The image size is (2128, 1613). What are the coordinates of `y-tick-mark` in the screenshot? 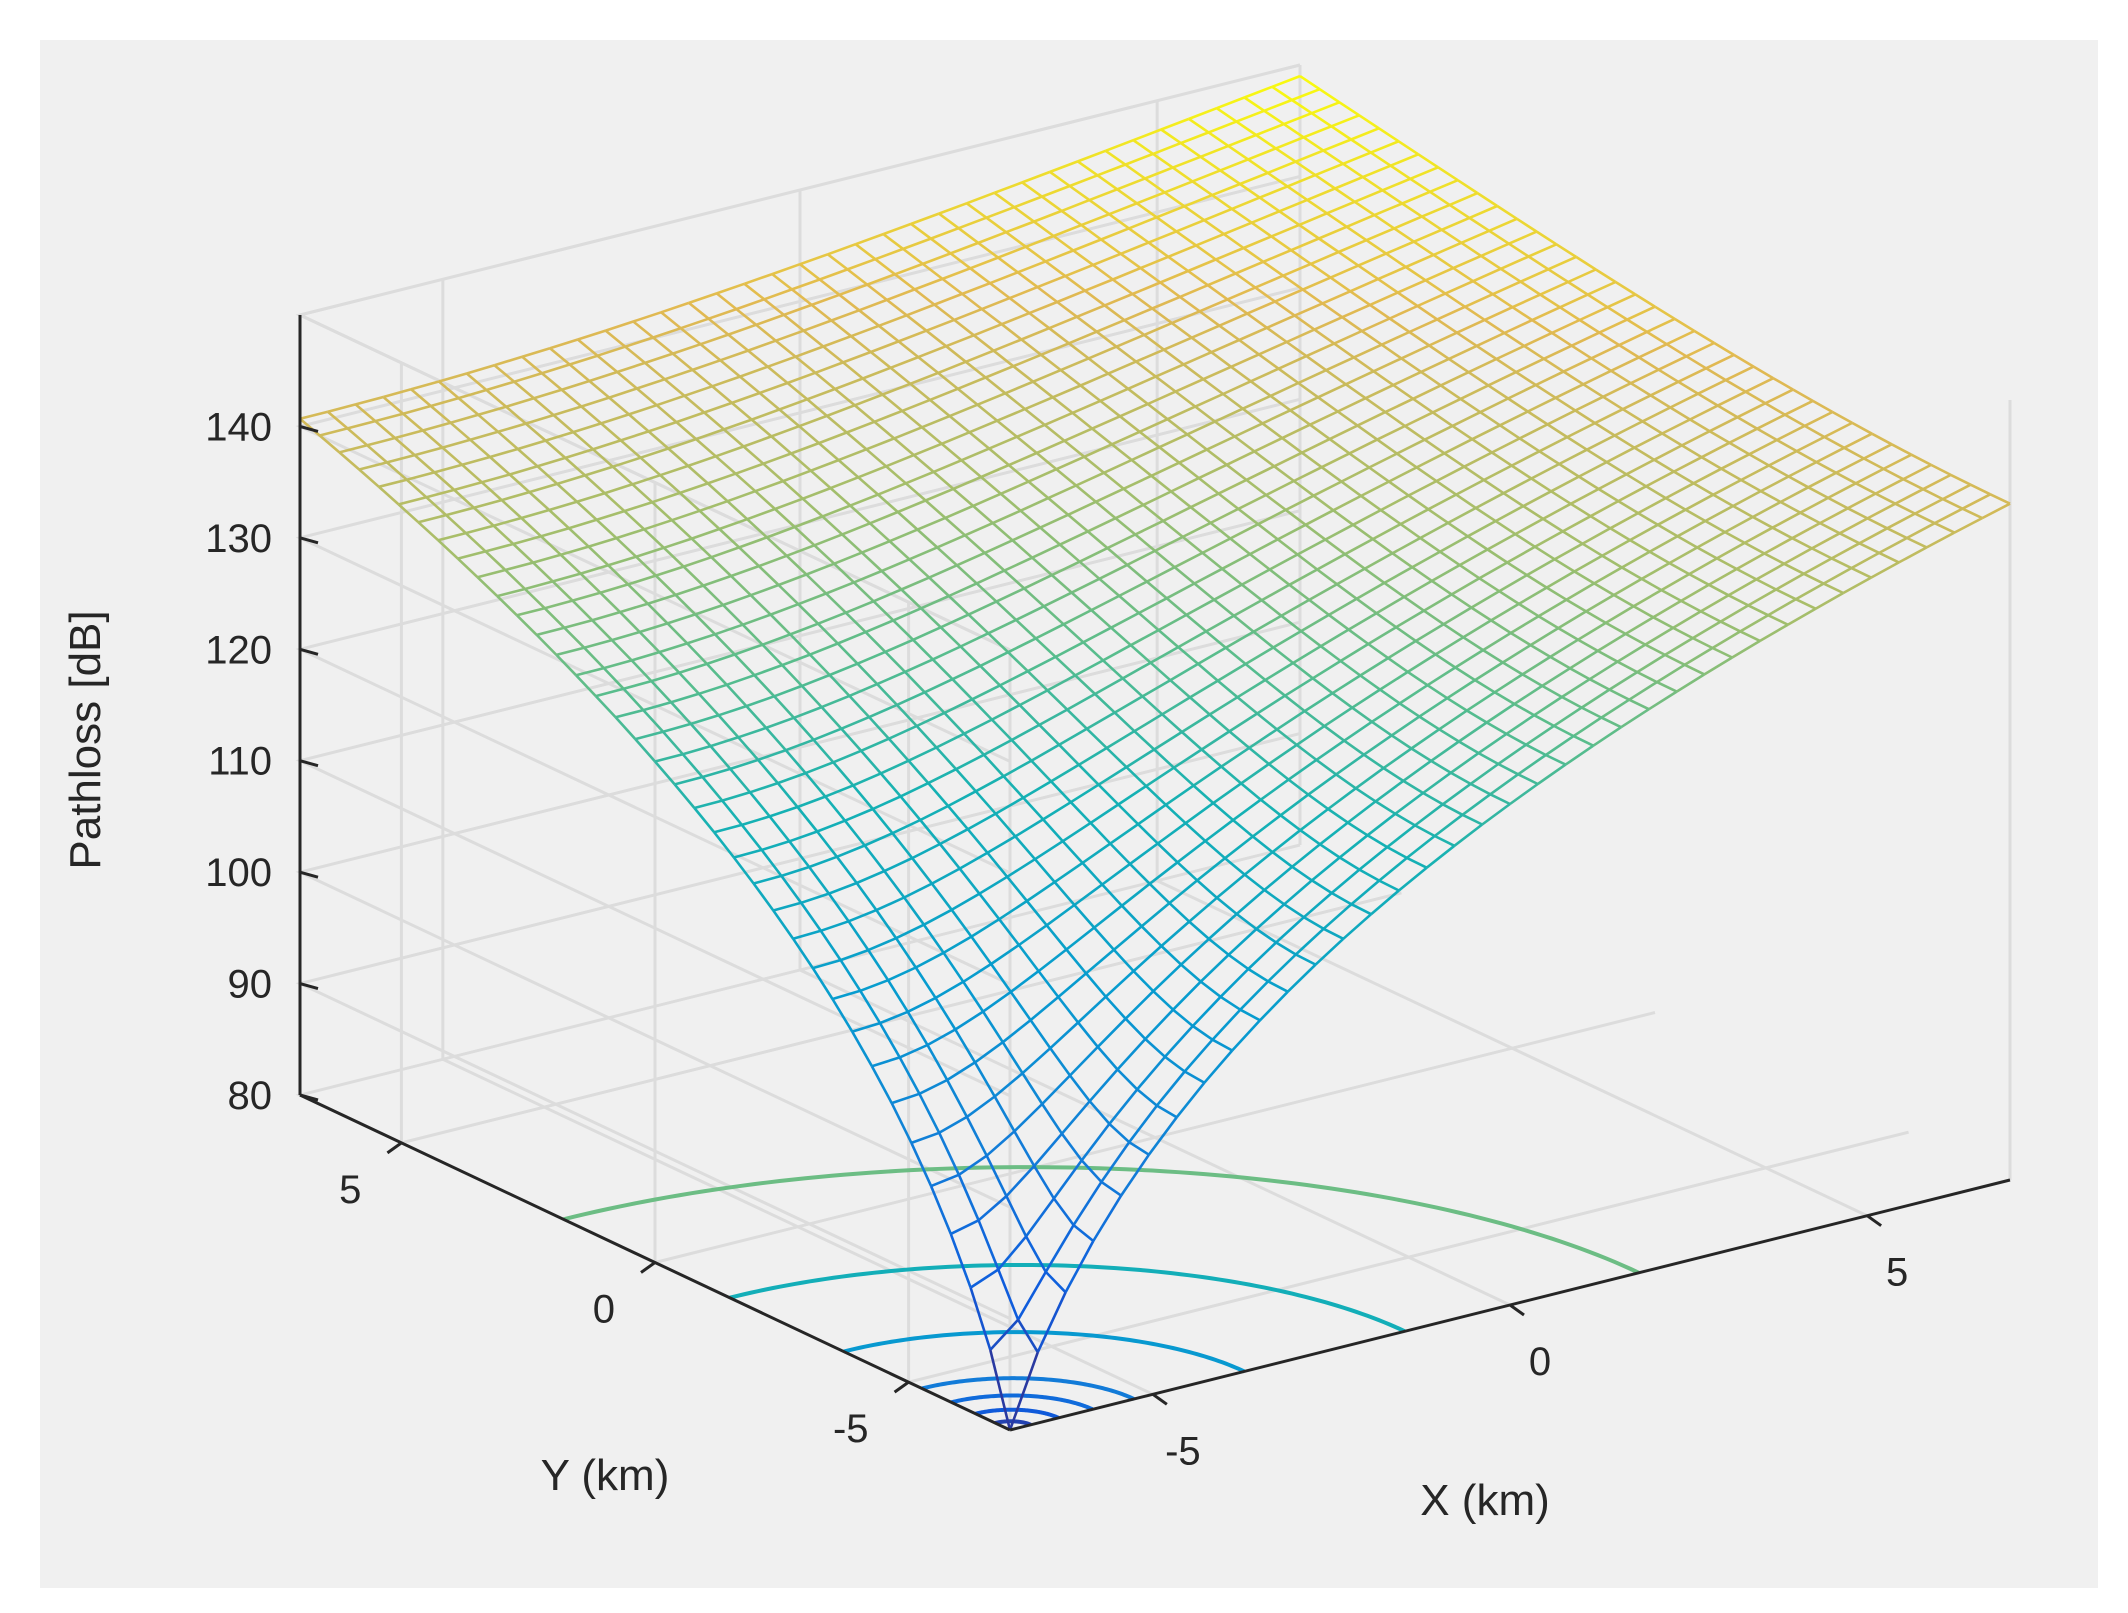 It's located at (394, 1148).